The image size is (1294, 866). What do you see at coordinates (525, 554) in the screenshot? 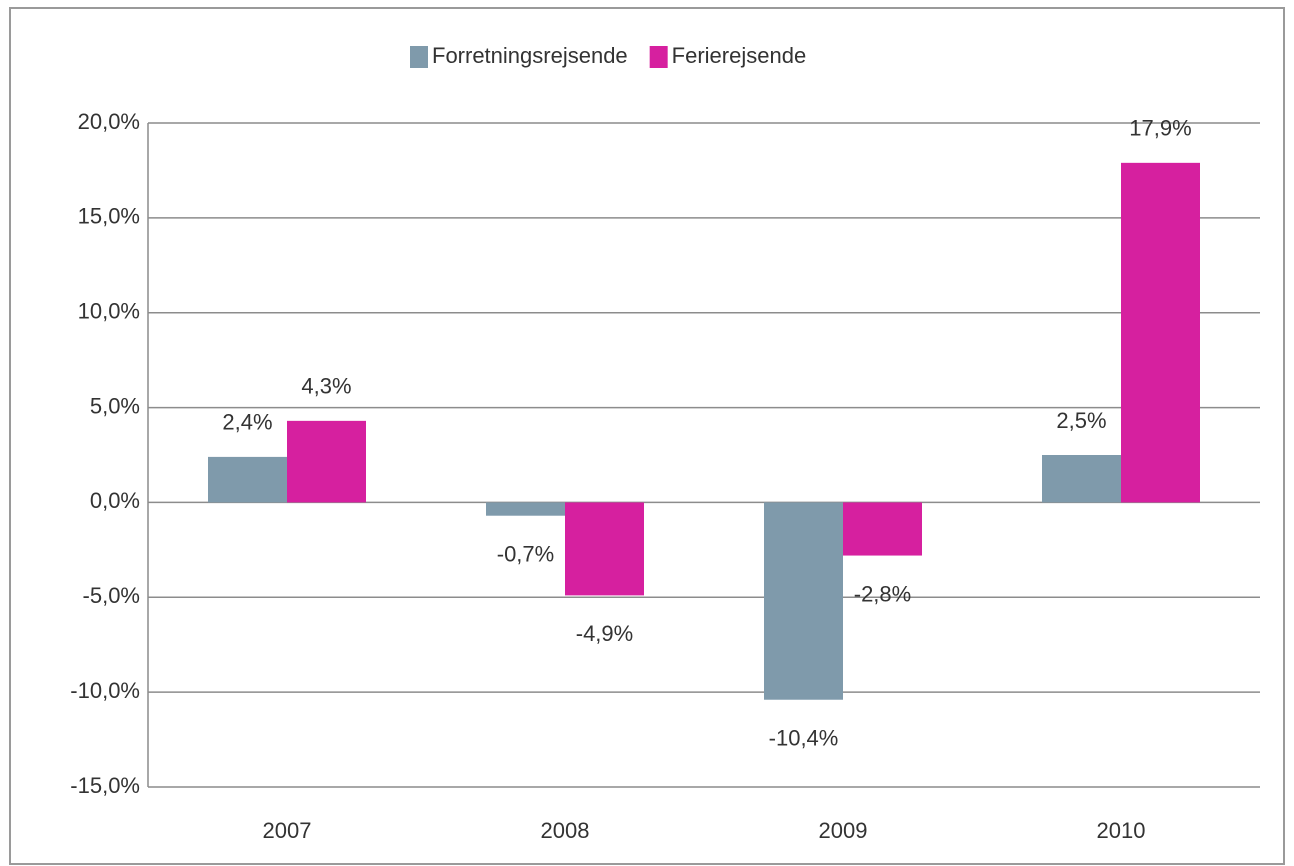
I see `value-label: -0,7%` at bounding box center [525, 554].